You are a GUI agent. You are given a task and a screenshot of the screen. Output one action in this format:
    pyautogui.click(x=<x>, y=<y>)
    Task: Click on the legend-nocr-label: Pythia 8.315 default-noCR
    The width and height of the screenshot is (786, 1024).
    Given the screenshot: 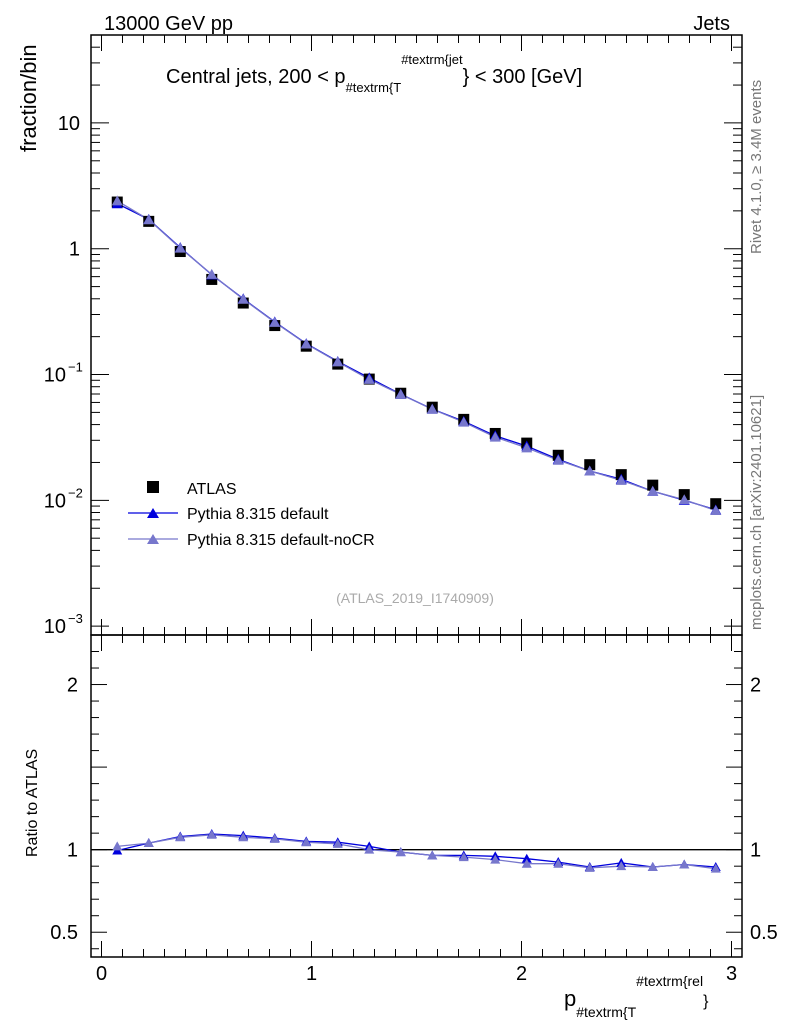 What is the action you would take?
    pyautogui.click(x=281, y=540)
    